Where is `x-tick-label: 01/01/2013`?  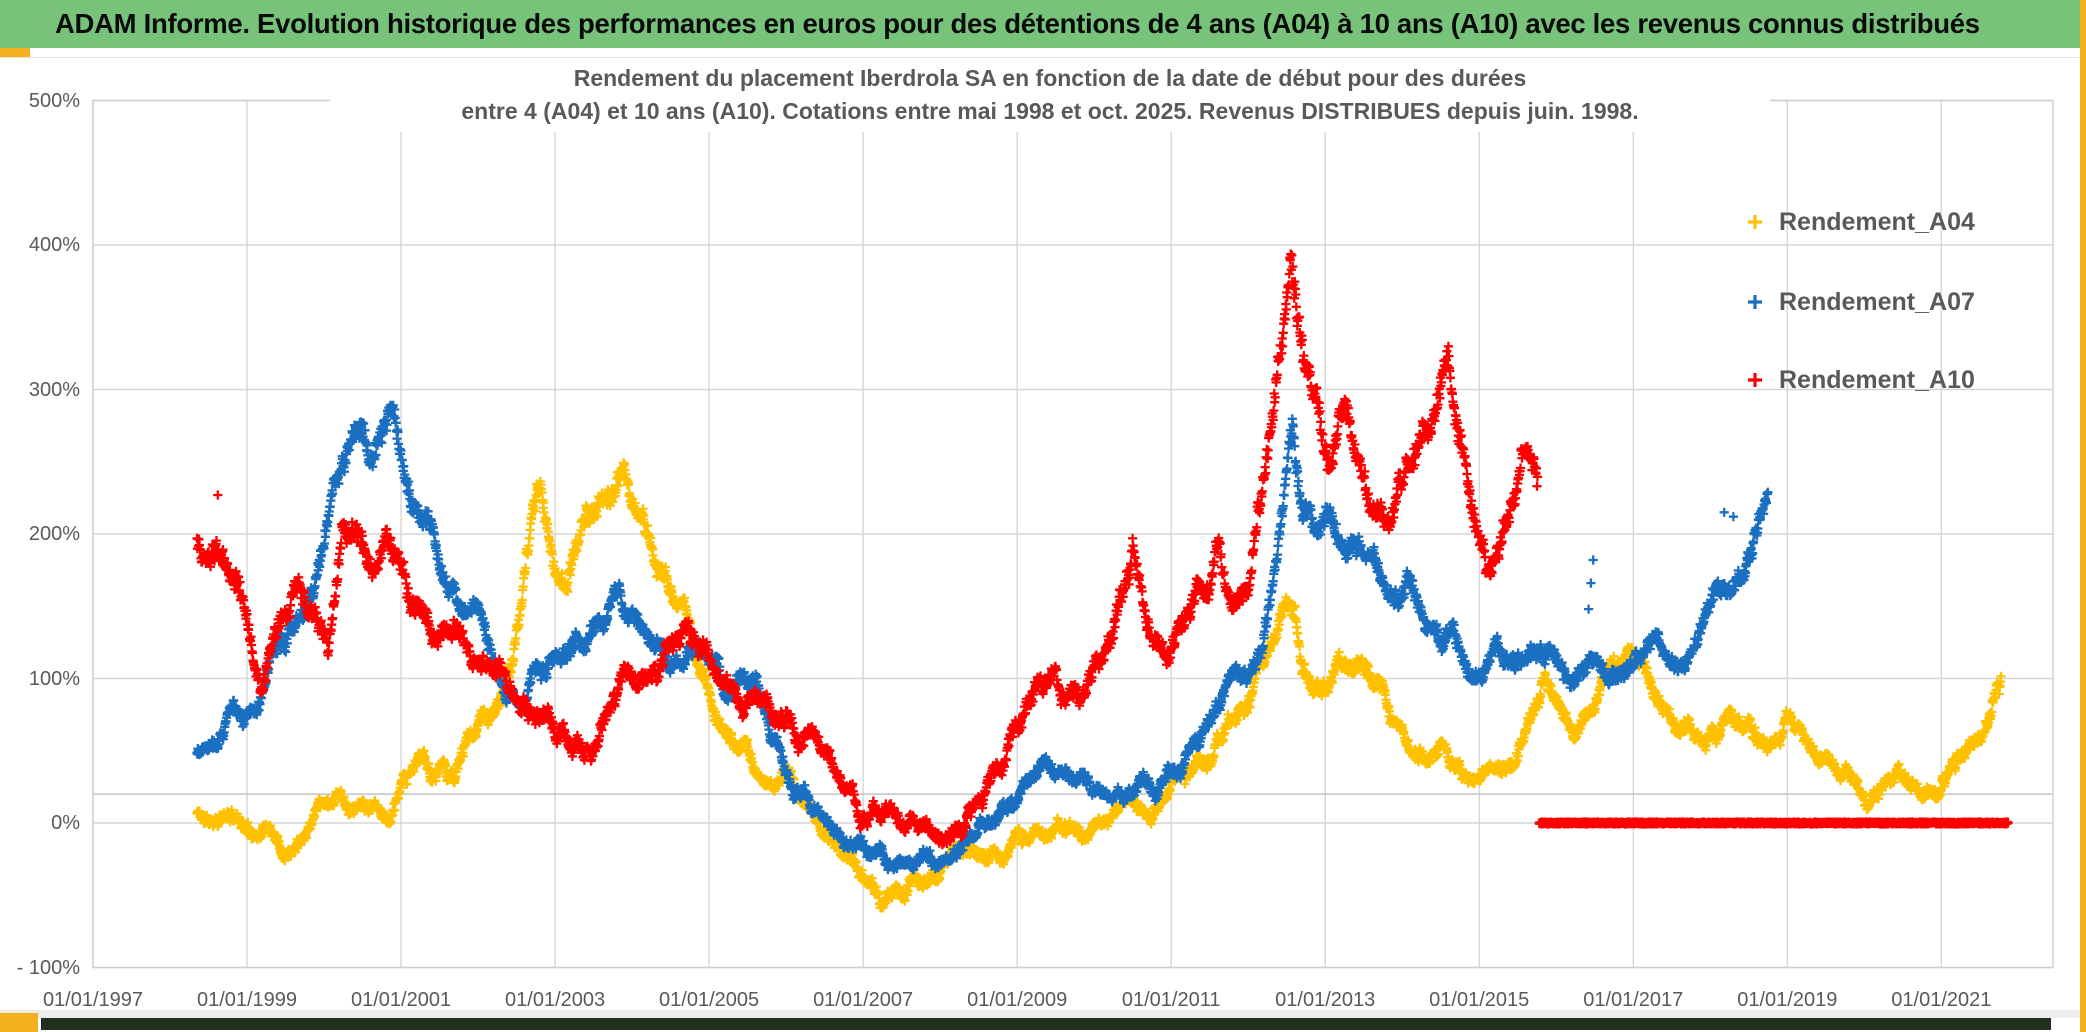
x-tick-label: 01/01/2013 is located at coordinates (1325, 1000).